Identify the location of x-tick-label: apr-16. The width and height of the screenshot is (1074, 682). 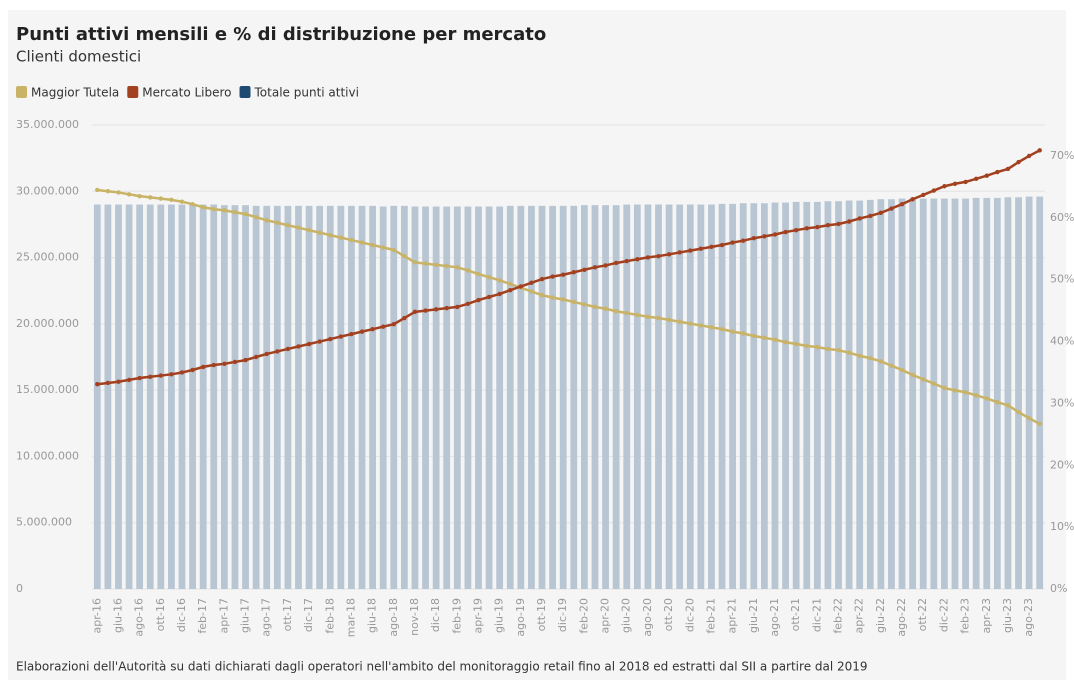
(96, 616).